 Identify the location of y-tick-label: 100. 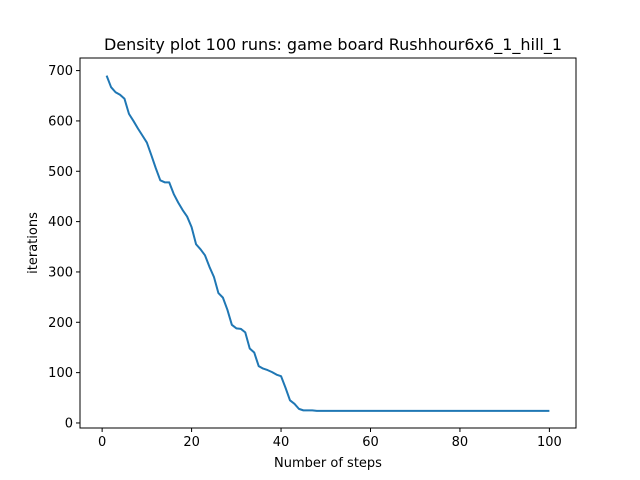
(60, 373).